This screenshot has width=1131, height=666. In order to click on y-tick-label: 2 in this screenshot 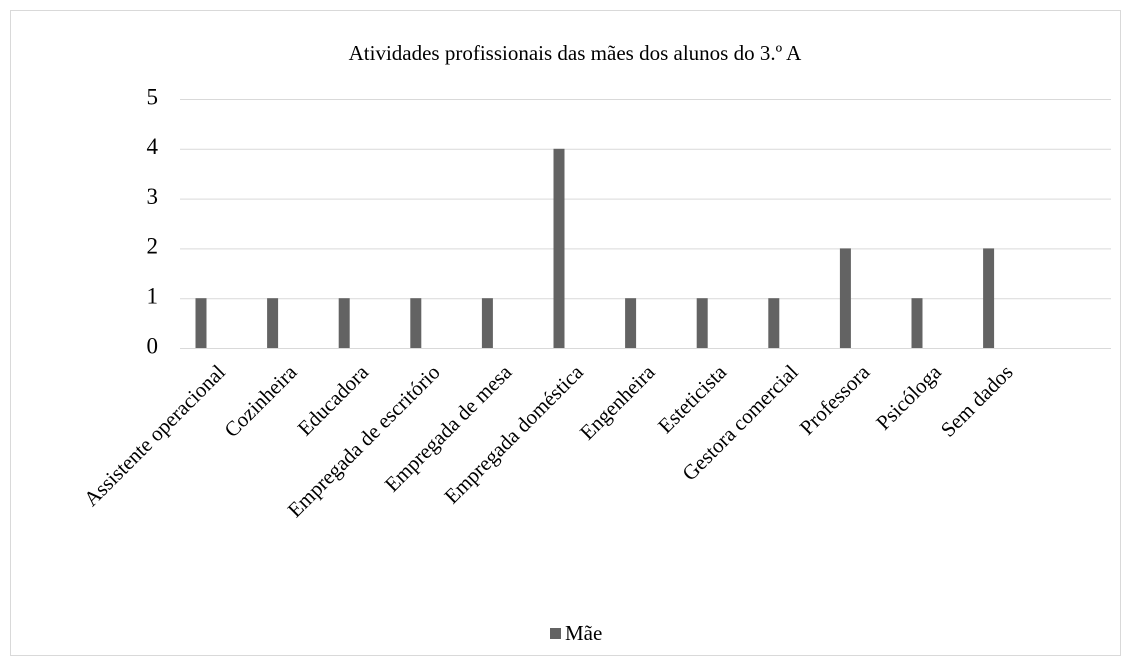, I will do `click(153, 246)`.